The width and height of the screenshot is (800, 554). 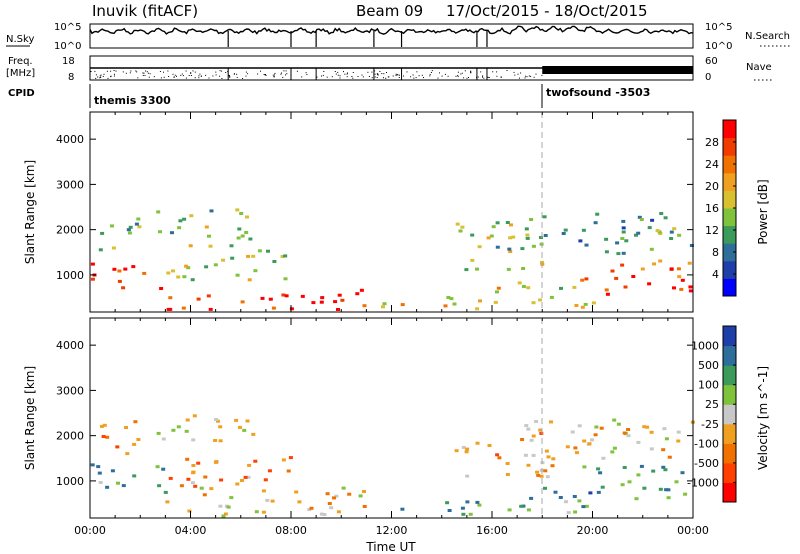 What do you see at coordinates (593, 530) in the screenshot?
I see `x-tick-label: 20:00` at bounding box center [593, 530].